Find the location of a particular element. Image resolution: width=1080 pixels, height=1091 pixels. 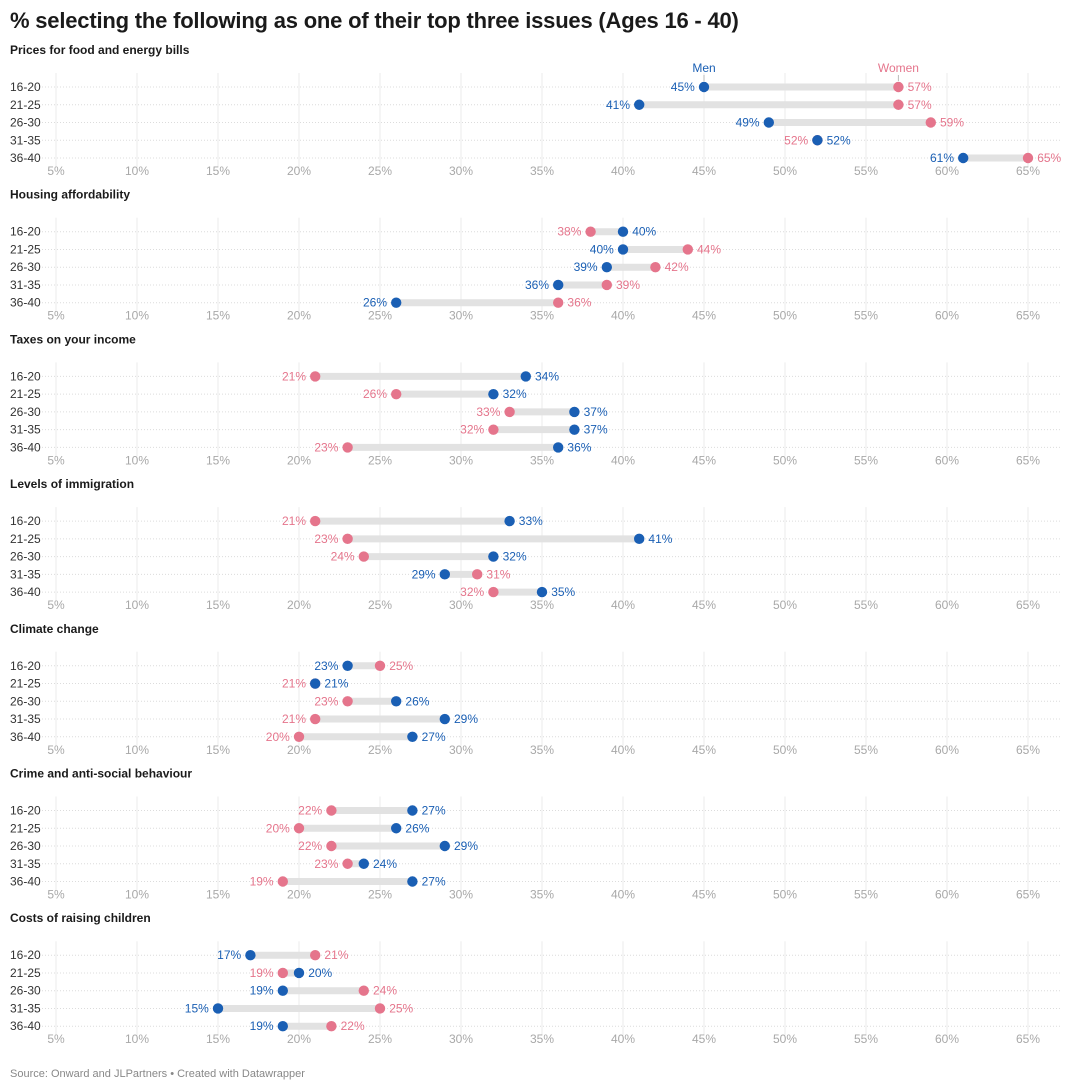

men-value-label: 40% is located at coordinates (644, 232).